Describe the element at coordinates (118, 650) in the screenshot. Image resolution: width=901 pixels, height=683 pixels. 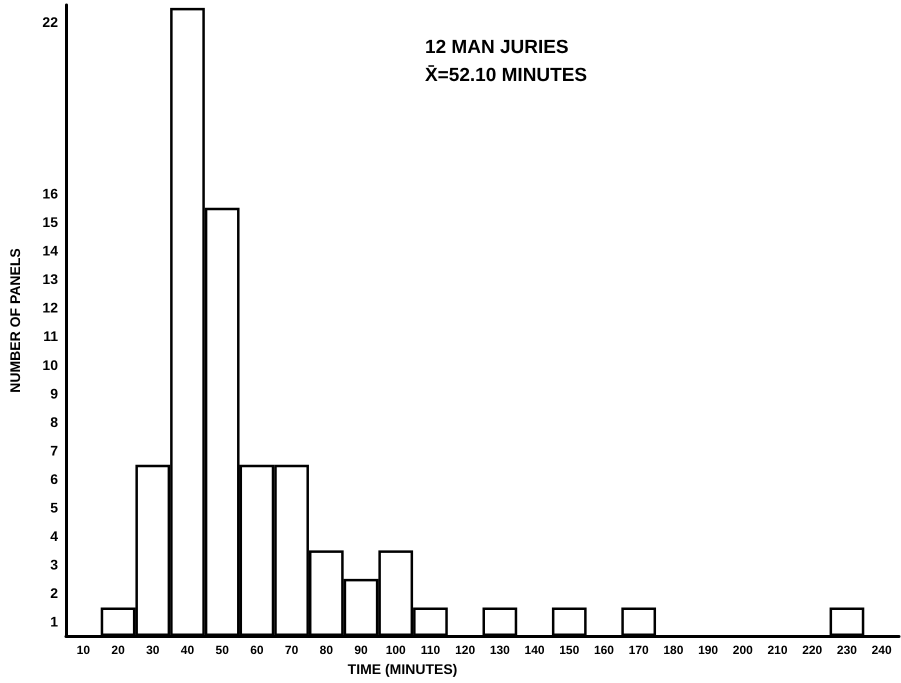
I see `x-tick-label: 20` at that location.